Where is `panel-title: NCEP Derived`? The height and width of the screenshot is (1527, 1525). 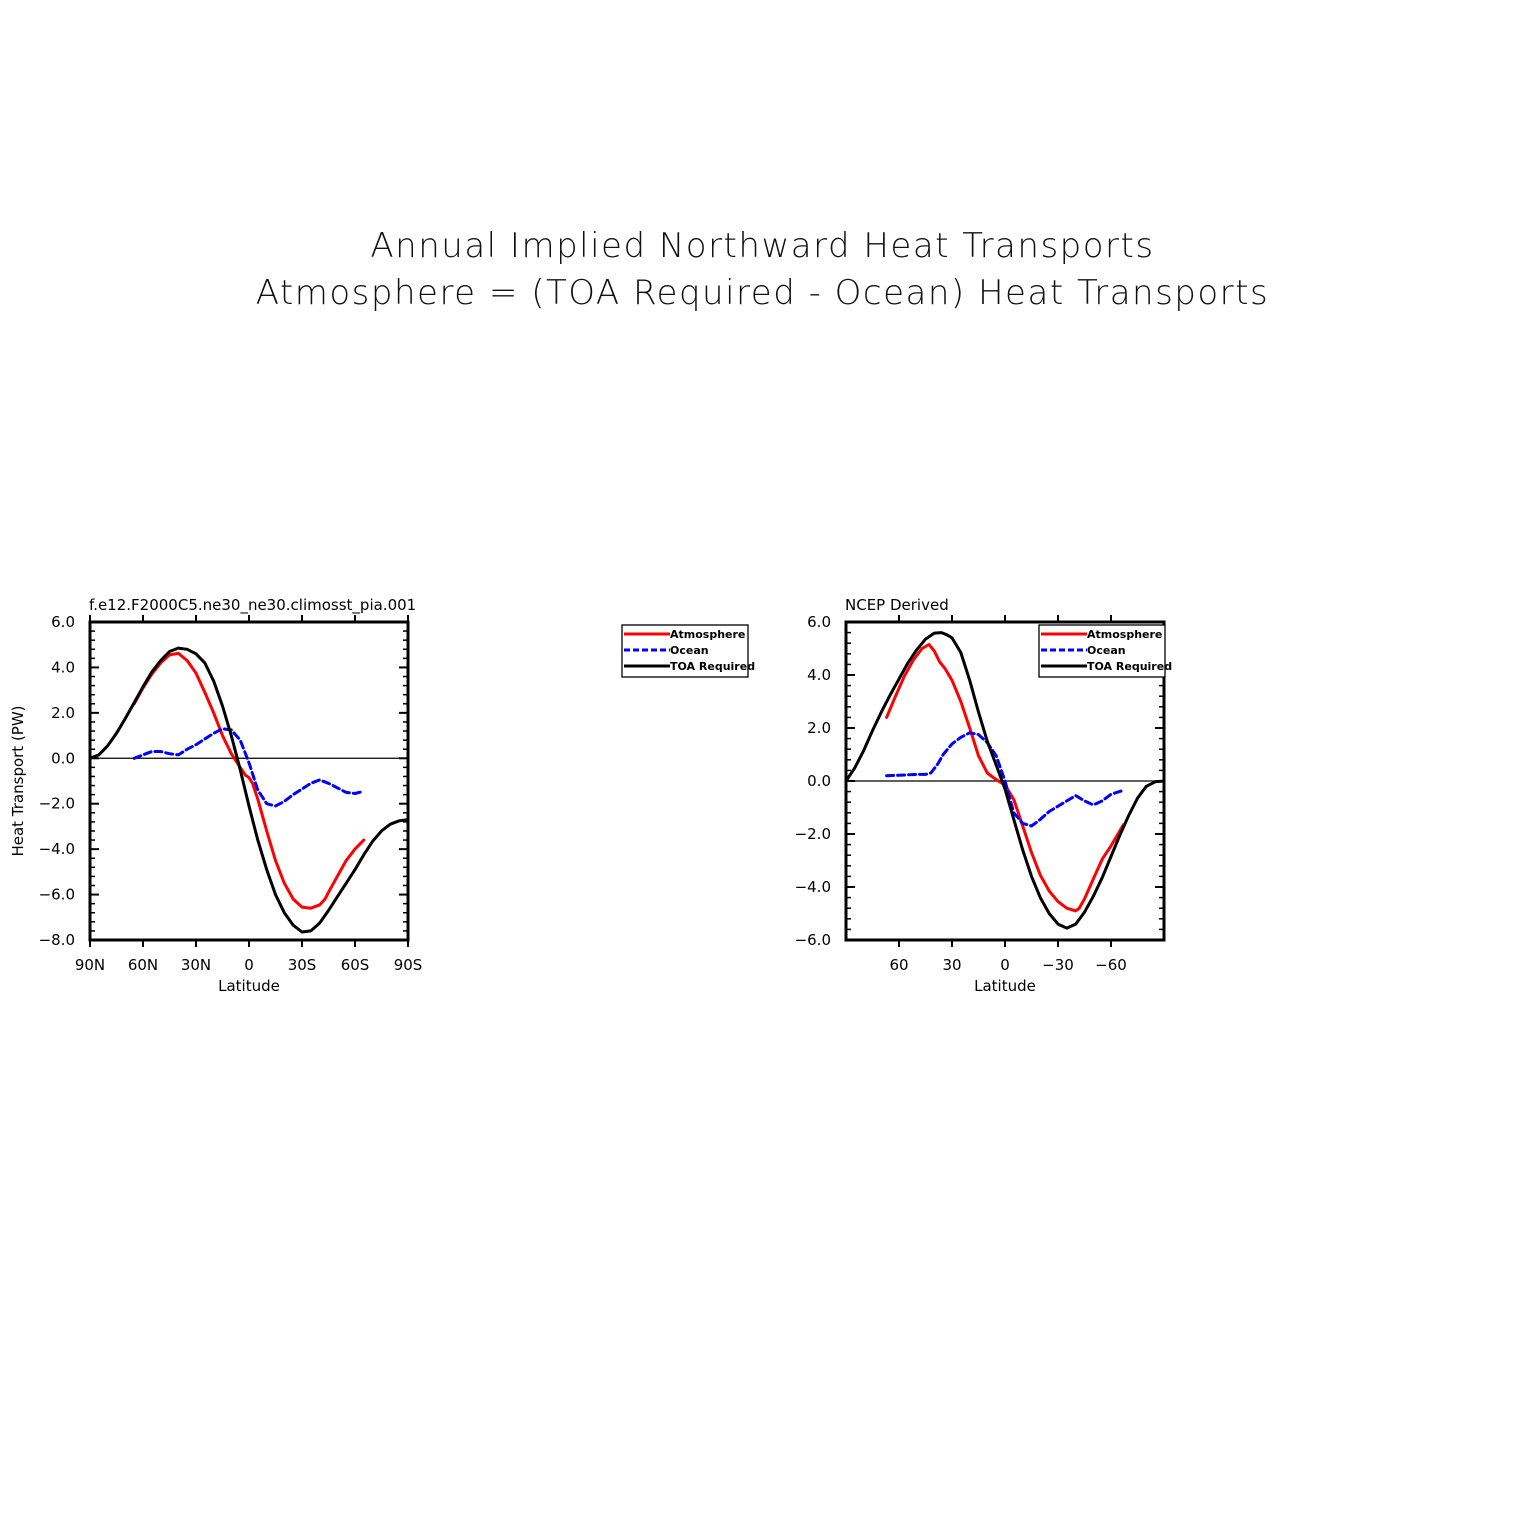 panel-title: NCEP Derived is located at coordinates (897, 605).